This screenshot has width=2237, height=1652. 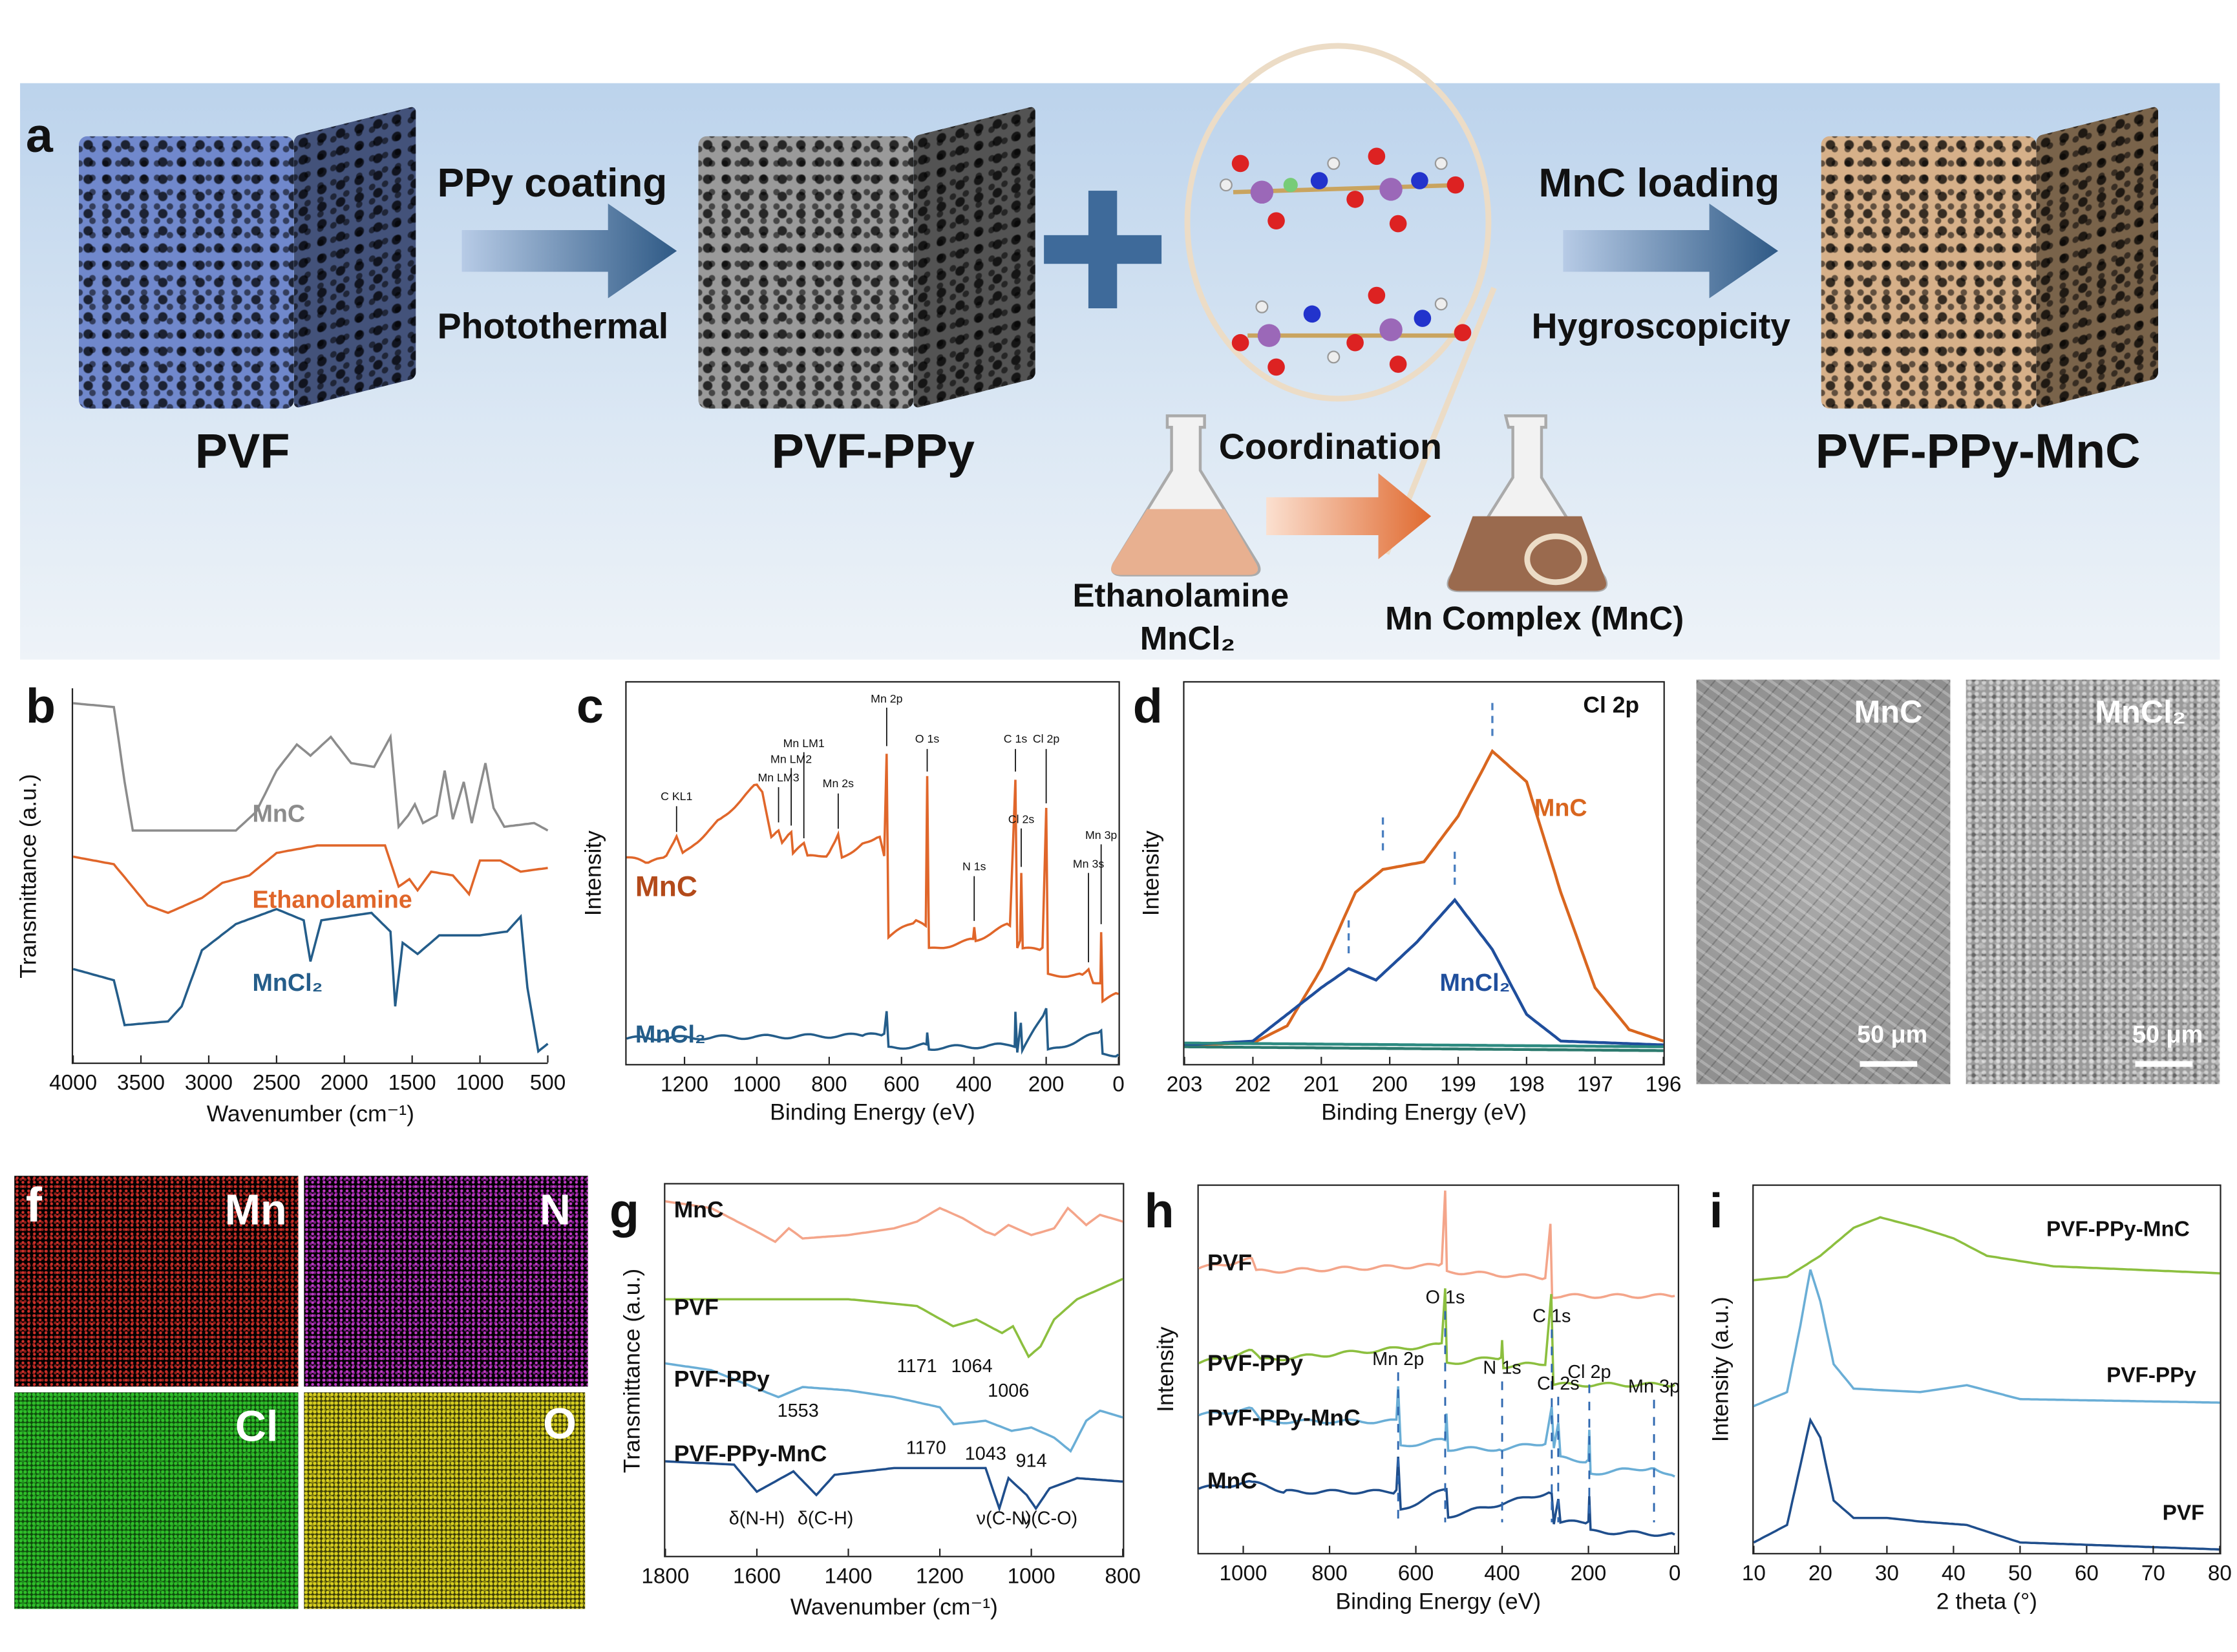 I want to click on plus-icon-vertical, so click(x=1103, y=249).